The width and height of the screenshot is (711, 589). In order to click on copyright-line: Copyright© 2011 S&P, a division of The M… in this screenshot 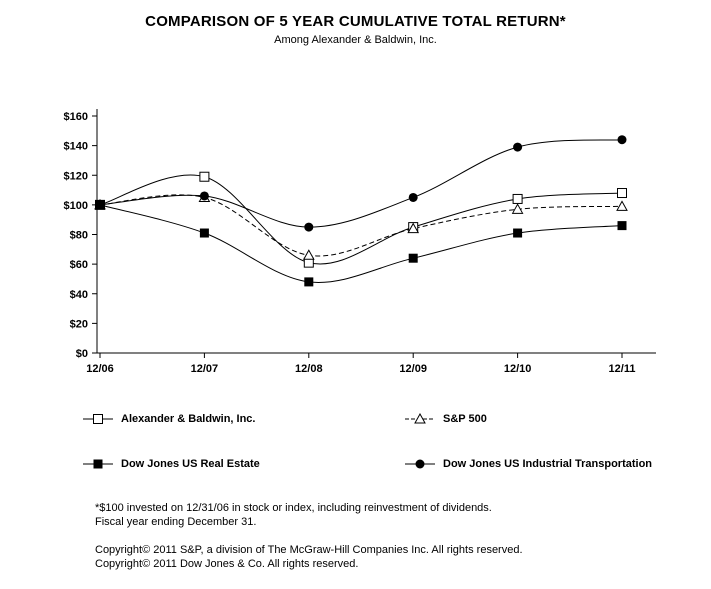, I will do `click(309, 550)`.